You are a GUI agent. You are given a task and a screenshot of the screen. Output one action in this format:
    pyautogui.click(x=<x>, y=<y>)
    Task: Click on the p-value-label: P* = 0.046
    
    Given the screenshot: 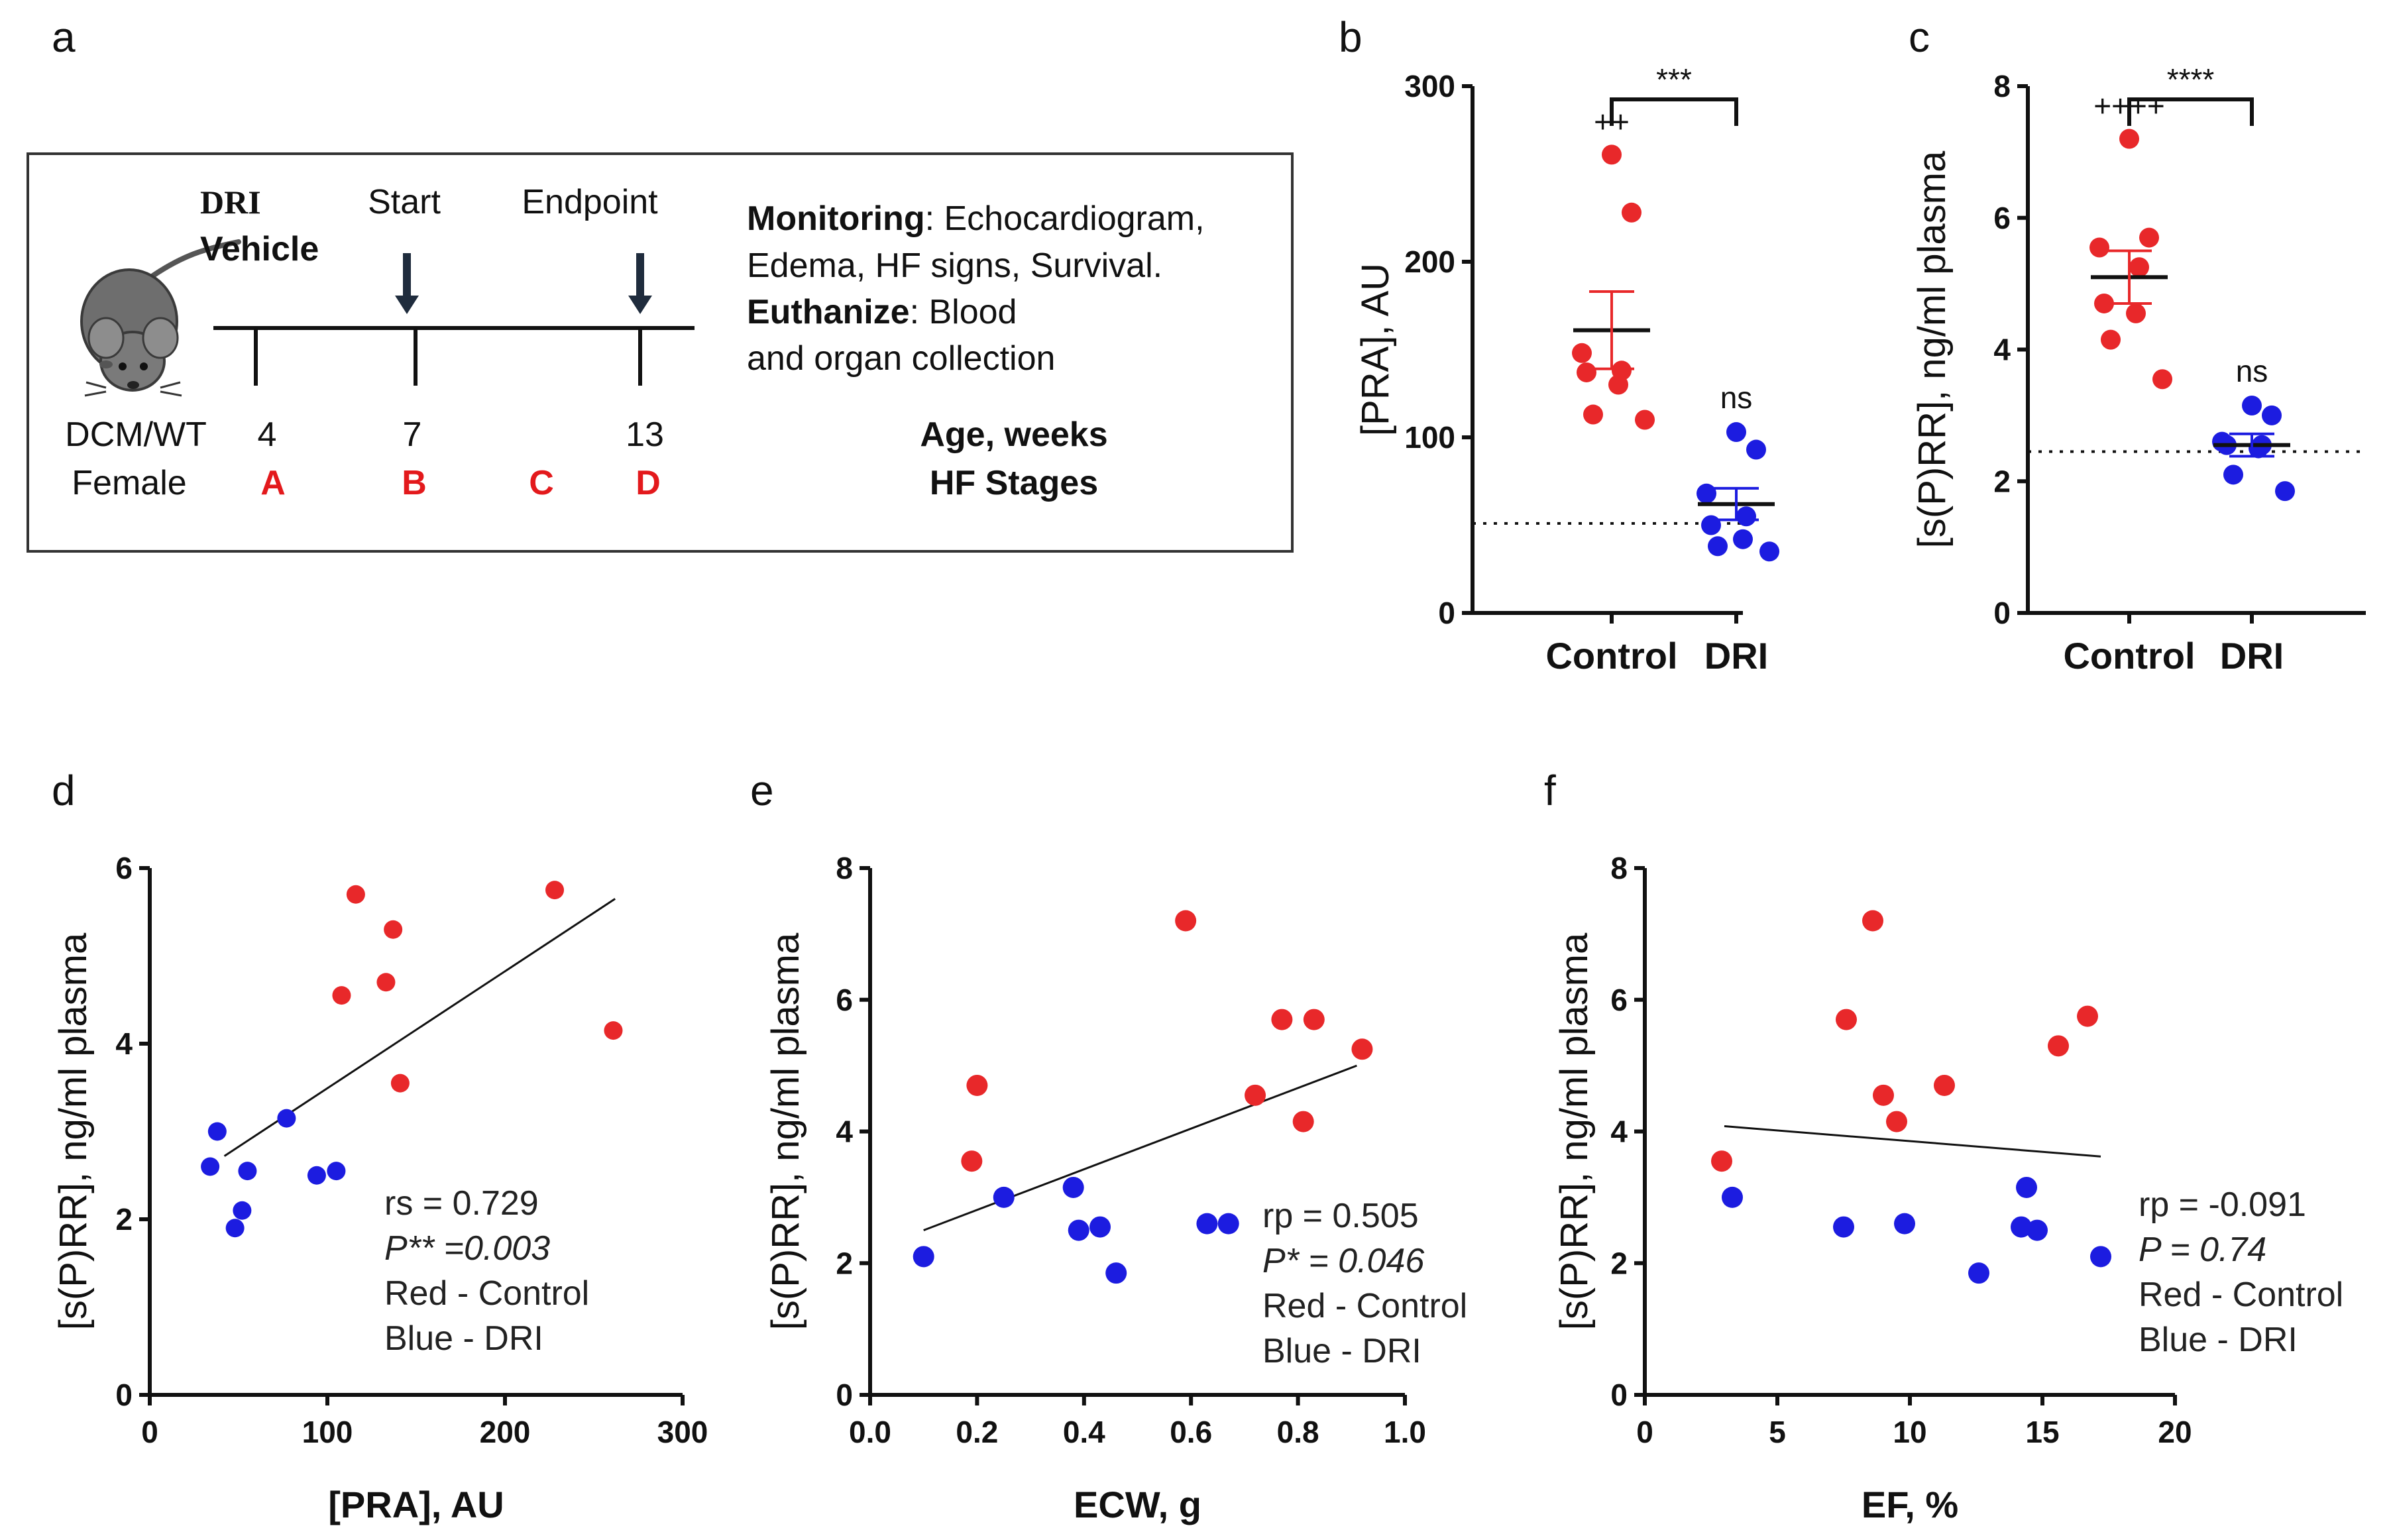 What is the action you would take?
    pyautogui.click(x=1343, y=1261)
    